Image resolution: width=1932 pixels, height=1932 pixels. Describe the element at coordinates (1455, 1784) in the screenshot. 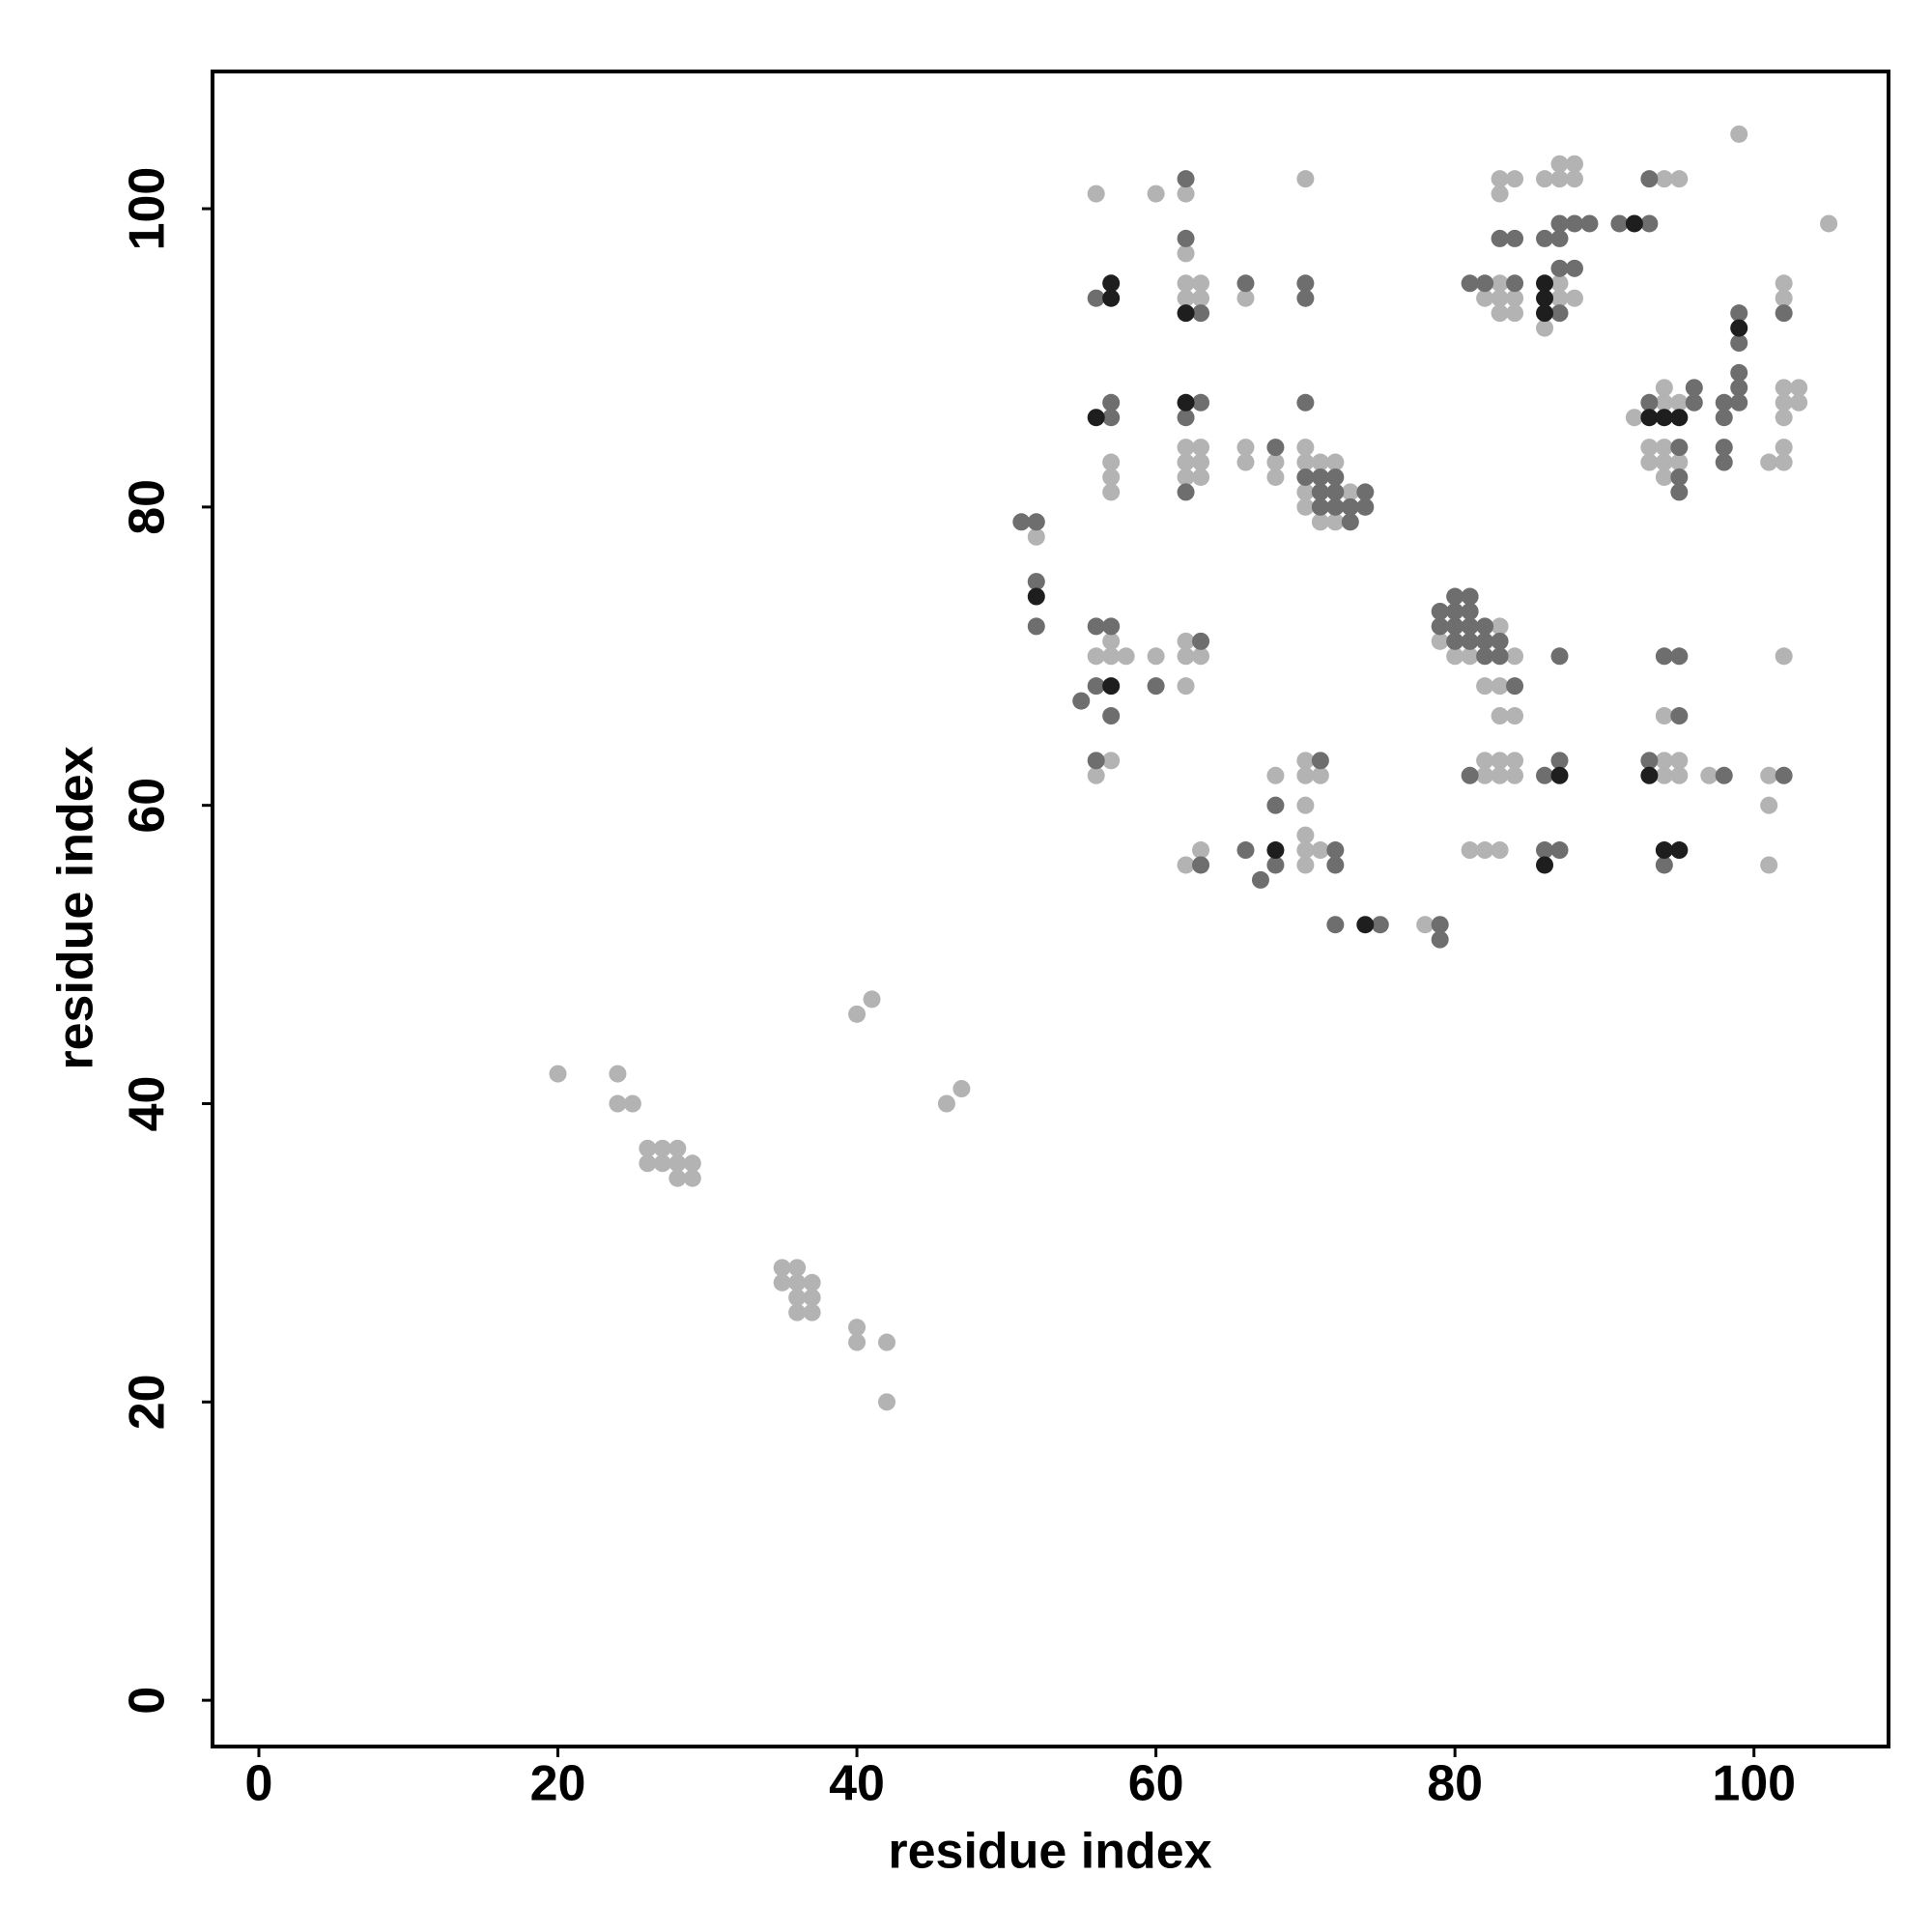

I see `x-tick-label: 80` at that location.